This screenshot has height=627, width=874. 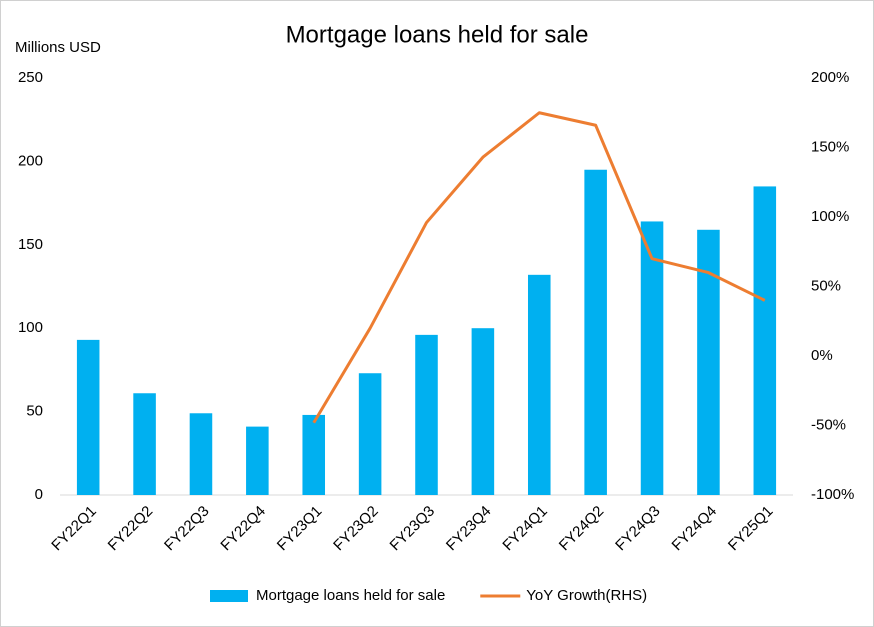 What do you see at coordinates (832, 494) in the screenshot?
I see `y2-tick-label: -100%` at bounding box center [832, 494].